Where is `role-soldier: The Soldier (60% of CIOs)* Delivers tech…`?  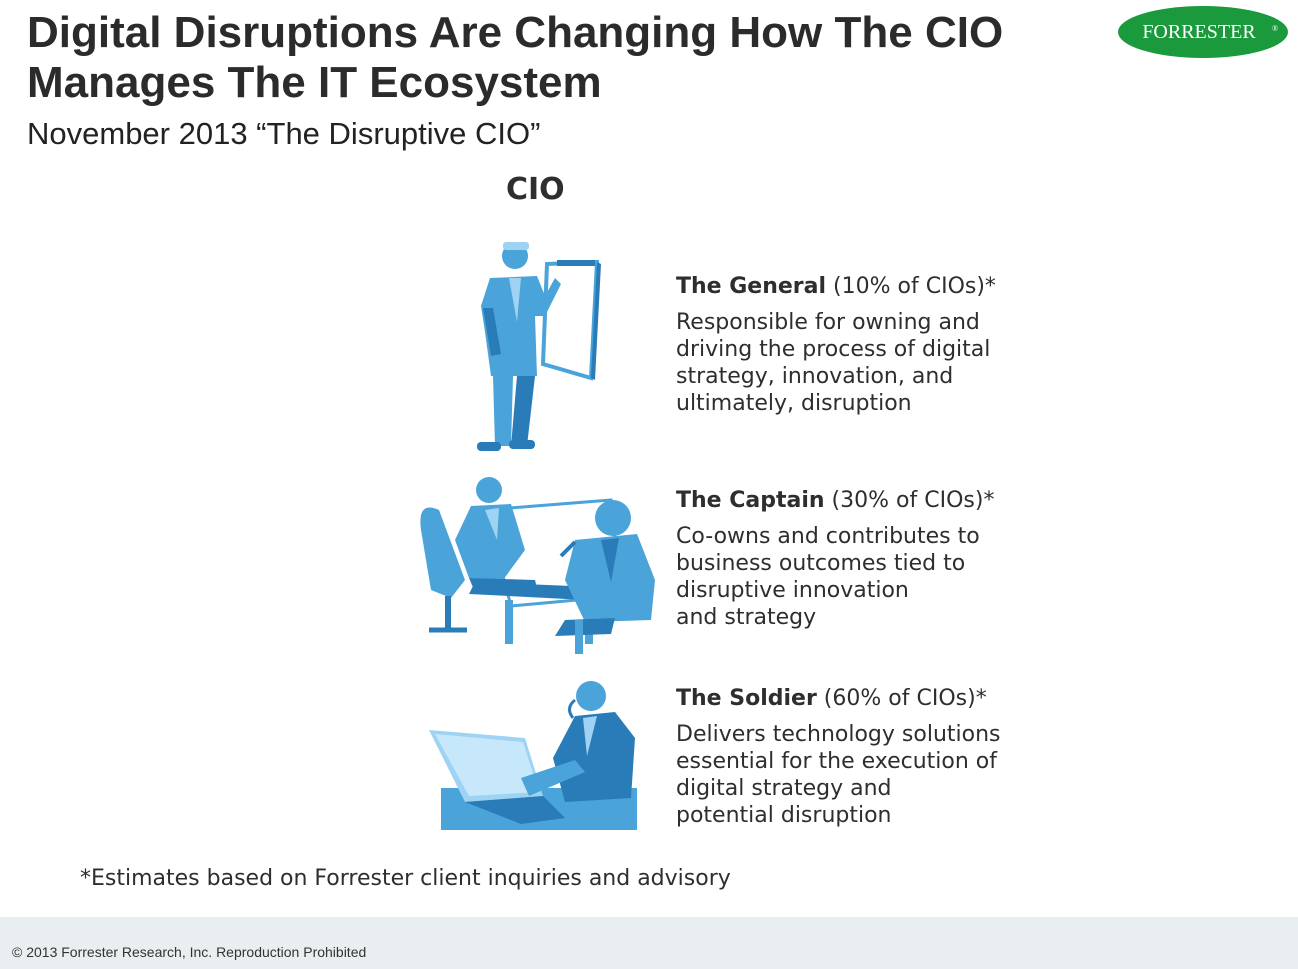 role-soldier: The Soldier (60% of CIOs)* Delivers tech… is located at coordinates (856, 757).